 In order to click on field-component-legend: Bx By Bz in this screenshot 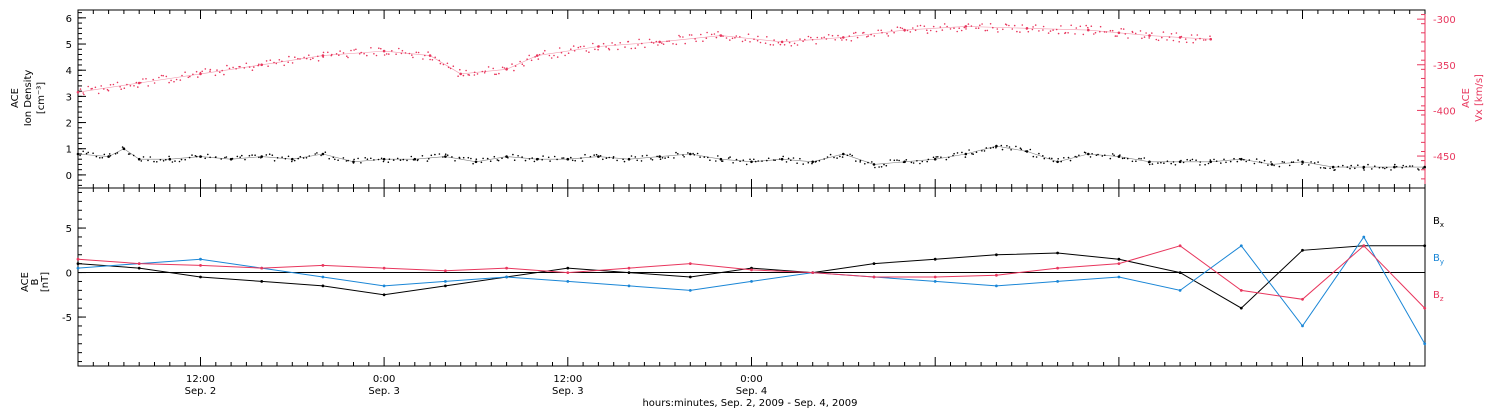, I will do `click(1438, 259)`.